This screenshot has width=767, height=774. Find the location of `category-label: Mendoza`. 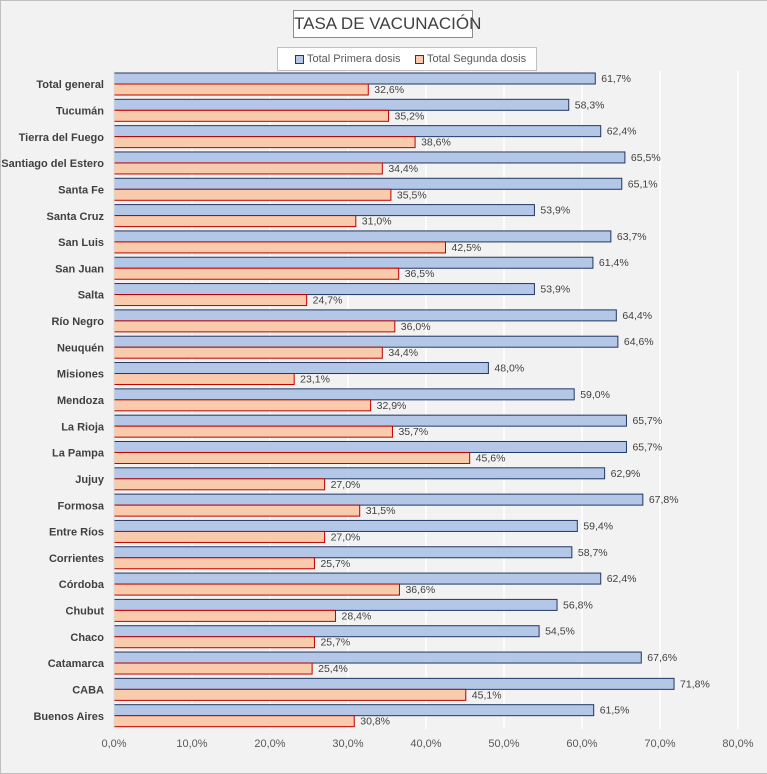

category-label: Mendoza is located at coordinates (81, 401).